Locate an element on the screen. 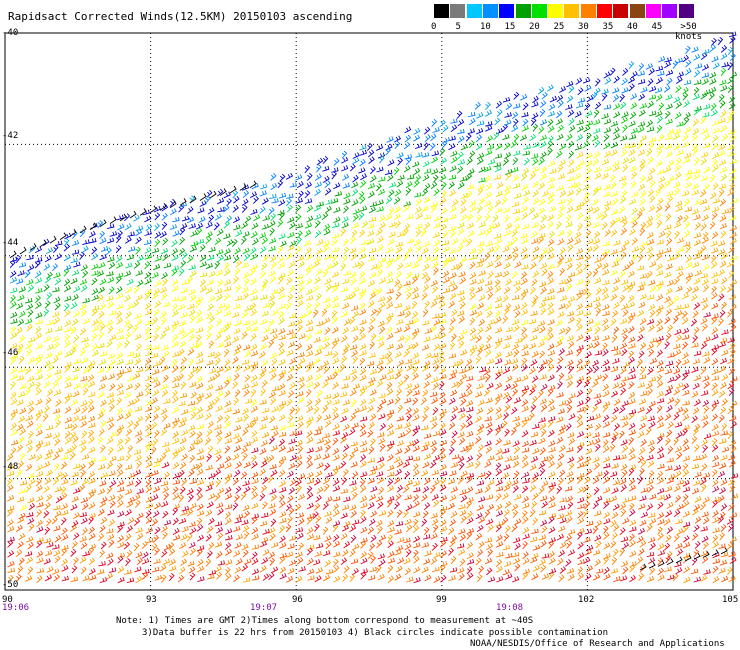  legend-label: 5 is located at coordinates (458, 27).